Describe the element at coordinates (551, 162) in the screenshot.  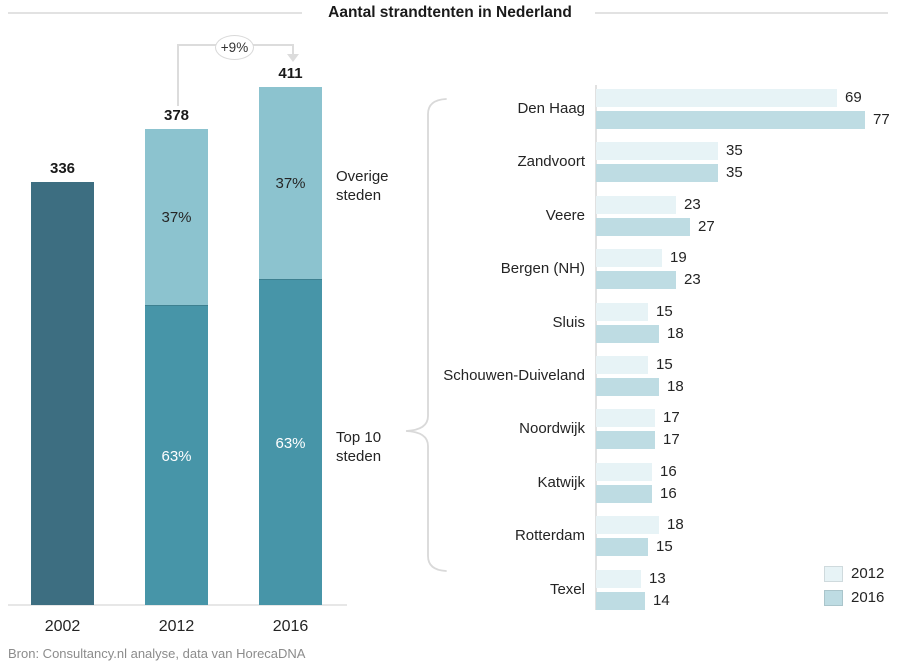
I see `city-label: Zandvoort` at that location.